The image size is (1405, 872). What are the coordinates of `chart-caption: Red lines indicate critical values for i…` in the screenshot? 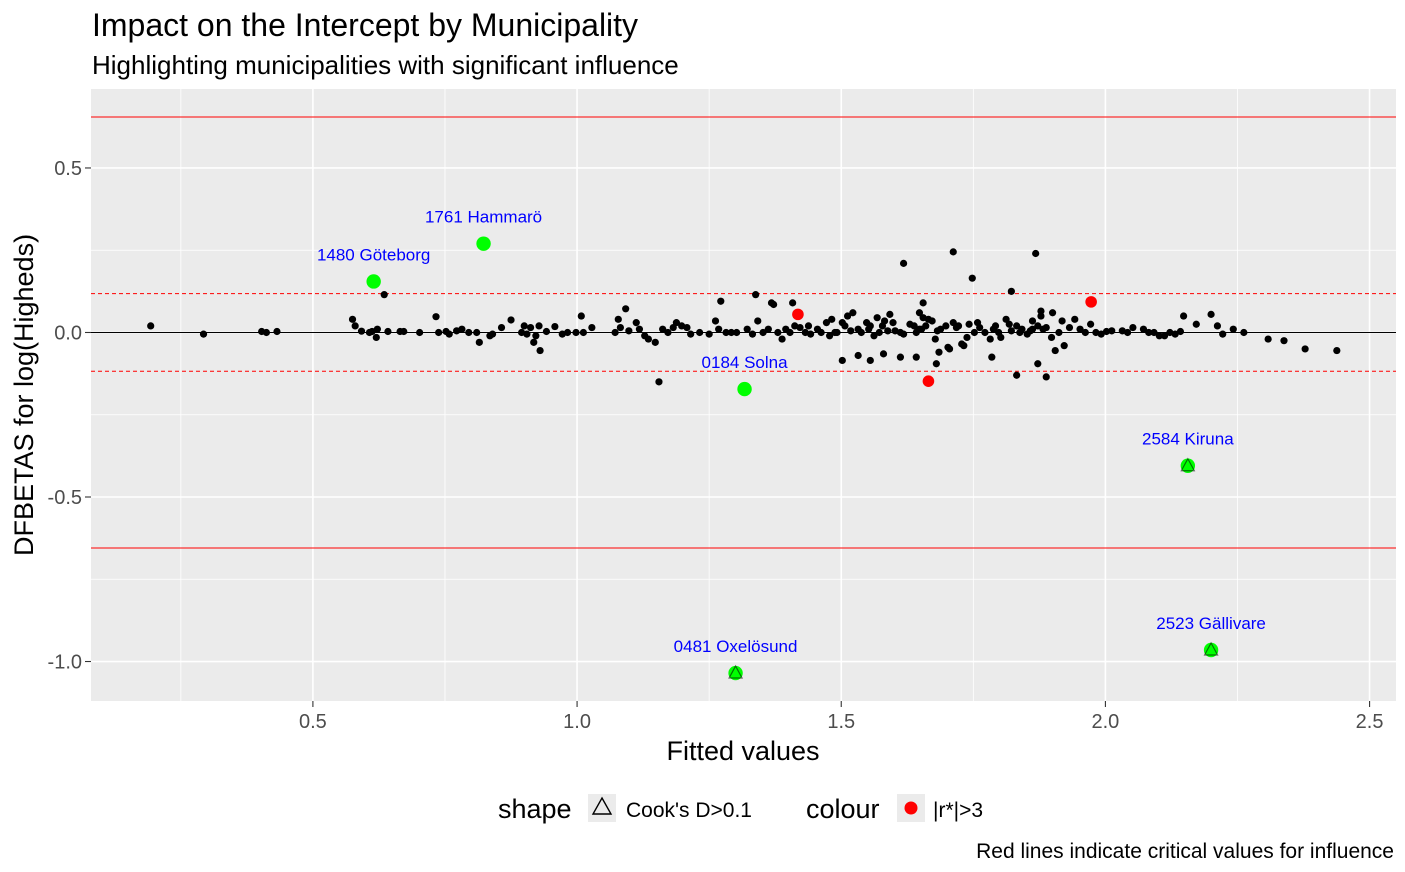 It's located at (1185, 851).